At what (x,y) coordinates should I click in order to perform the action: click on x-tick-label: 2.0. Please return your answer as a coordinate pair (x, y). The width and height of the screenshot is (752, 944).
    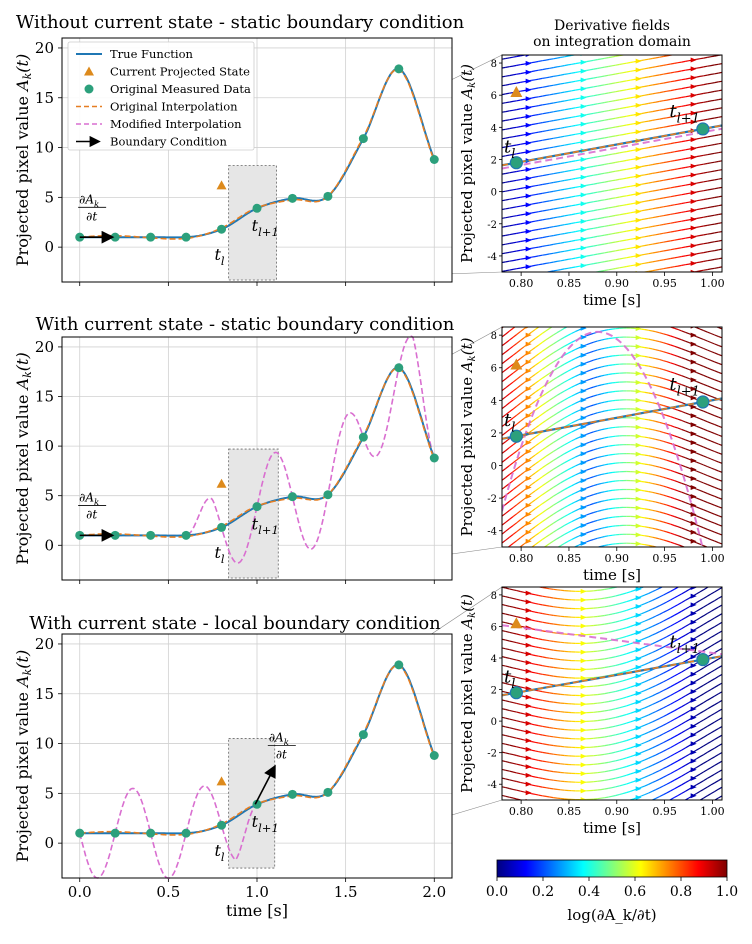
    Looking at the image, I should click on (434, 892).